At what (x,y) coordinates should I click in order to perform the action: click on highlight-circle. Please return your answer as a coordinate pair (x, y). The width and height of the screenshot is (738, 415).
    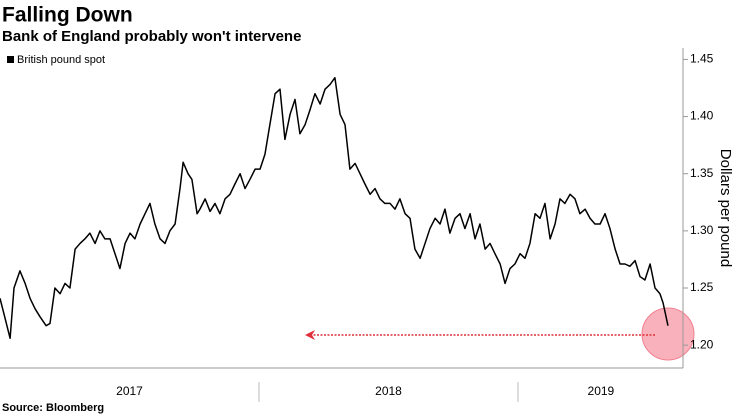
    Looking at the image, I should click on (668, 334).